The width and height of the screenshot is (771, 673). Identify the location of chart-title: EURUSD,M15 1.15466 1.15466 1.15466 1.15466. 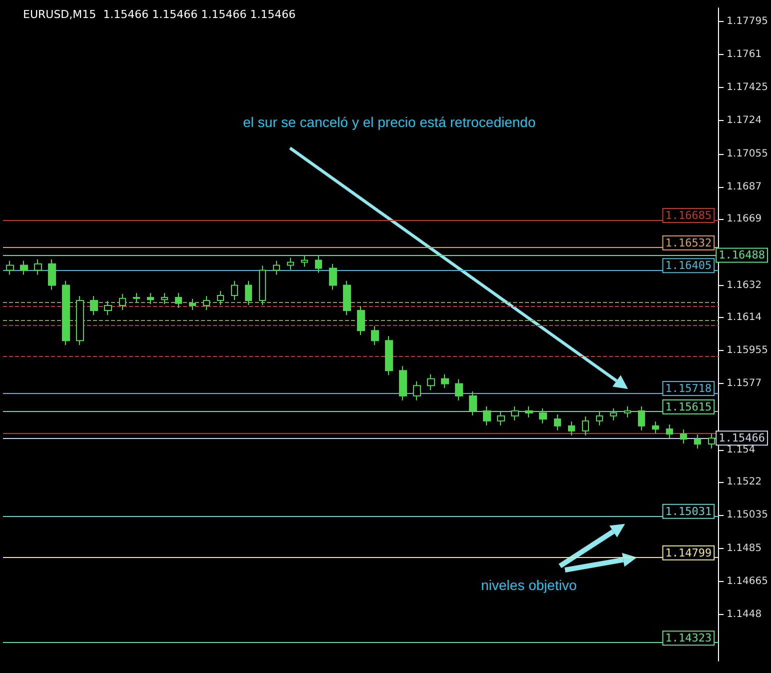
(159, 14).